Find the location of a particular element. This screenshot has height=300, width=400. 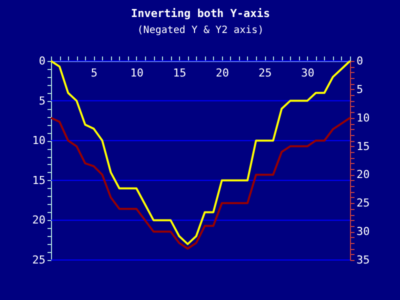

x-tick-label: 15 is located at coordinates (179, 73).